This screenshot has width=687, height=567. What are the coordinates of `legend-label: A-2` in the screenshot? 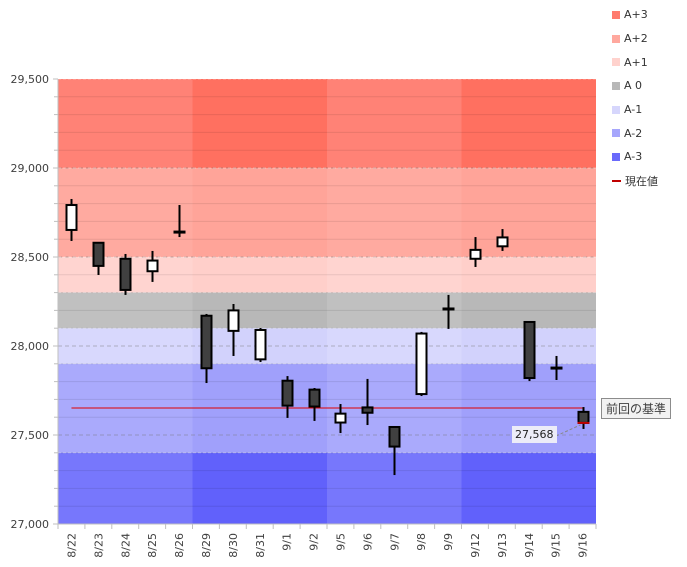 It's located at (633, 133).